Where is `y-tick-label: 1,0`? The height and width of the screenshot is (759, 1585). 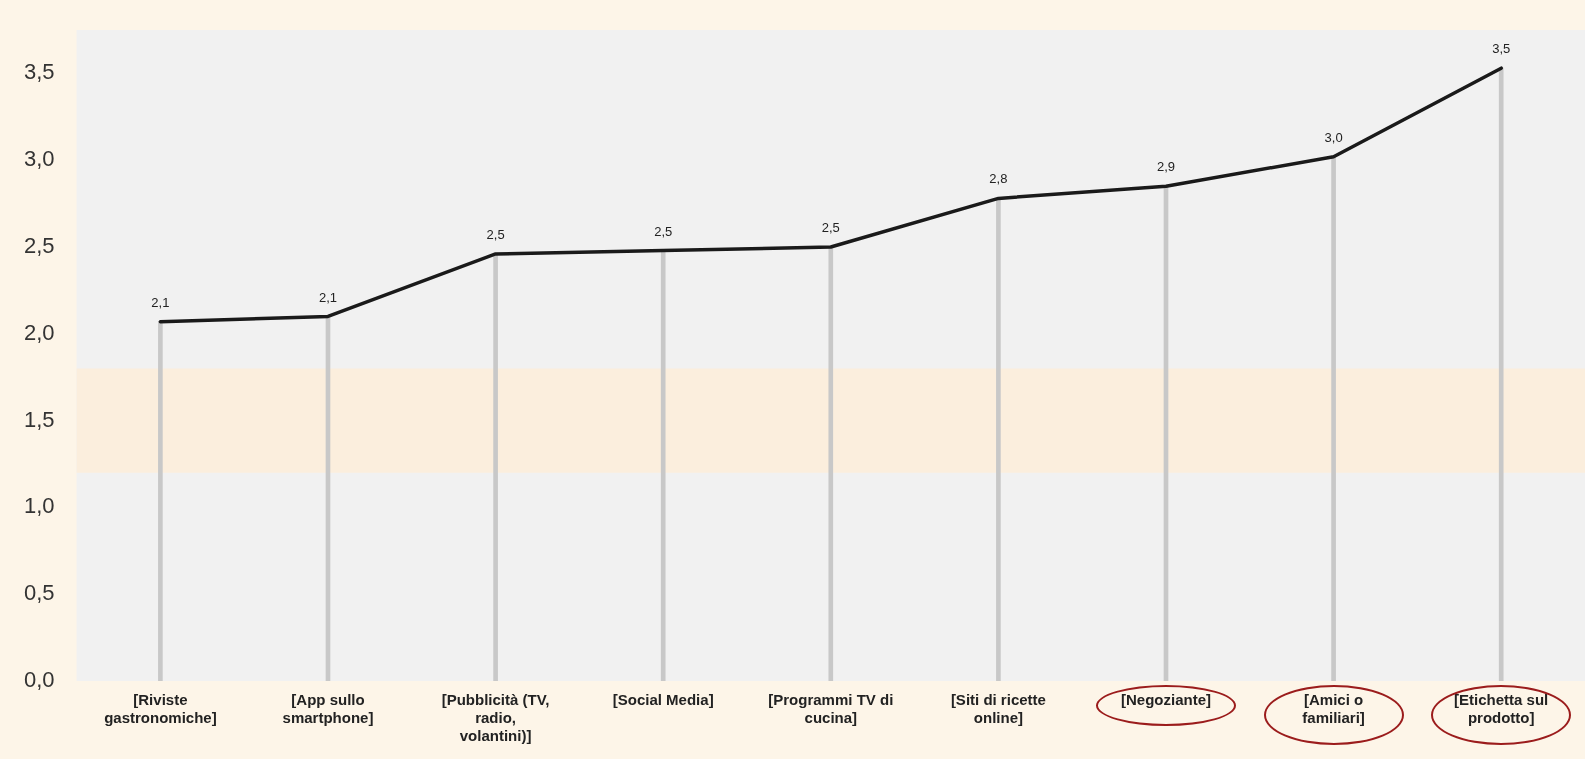
y-tick-label: 1,0 is located at coordinates (39, 506).